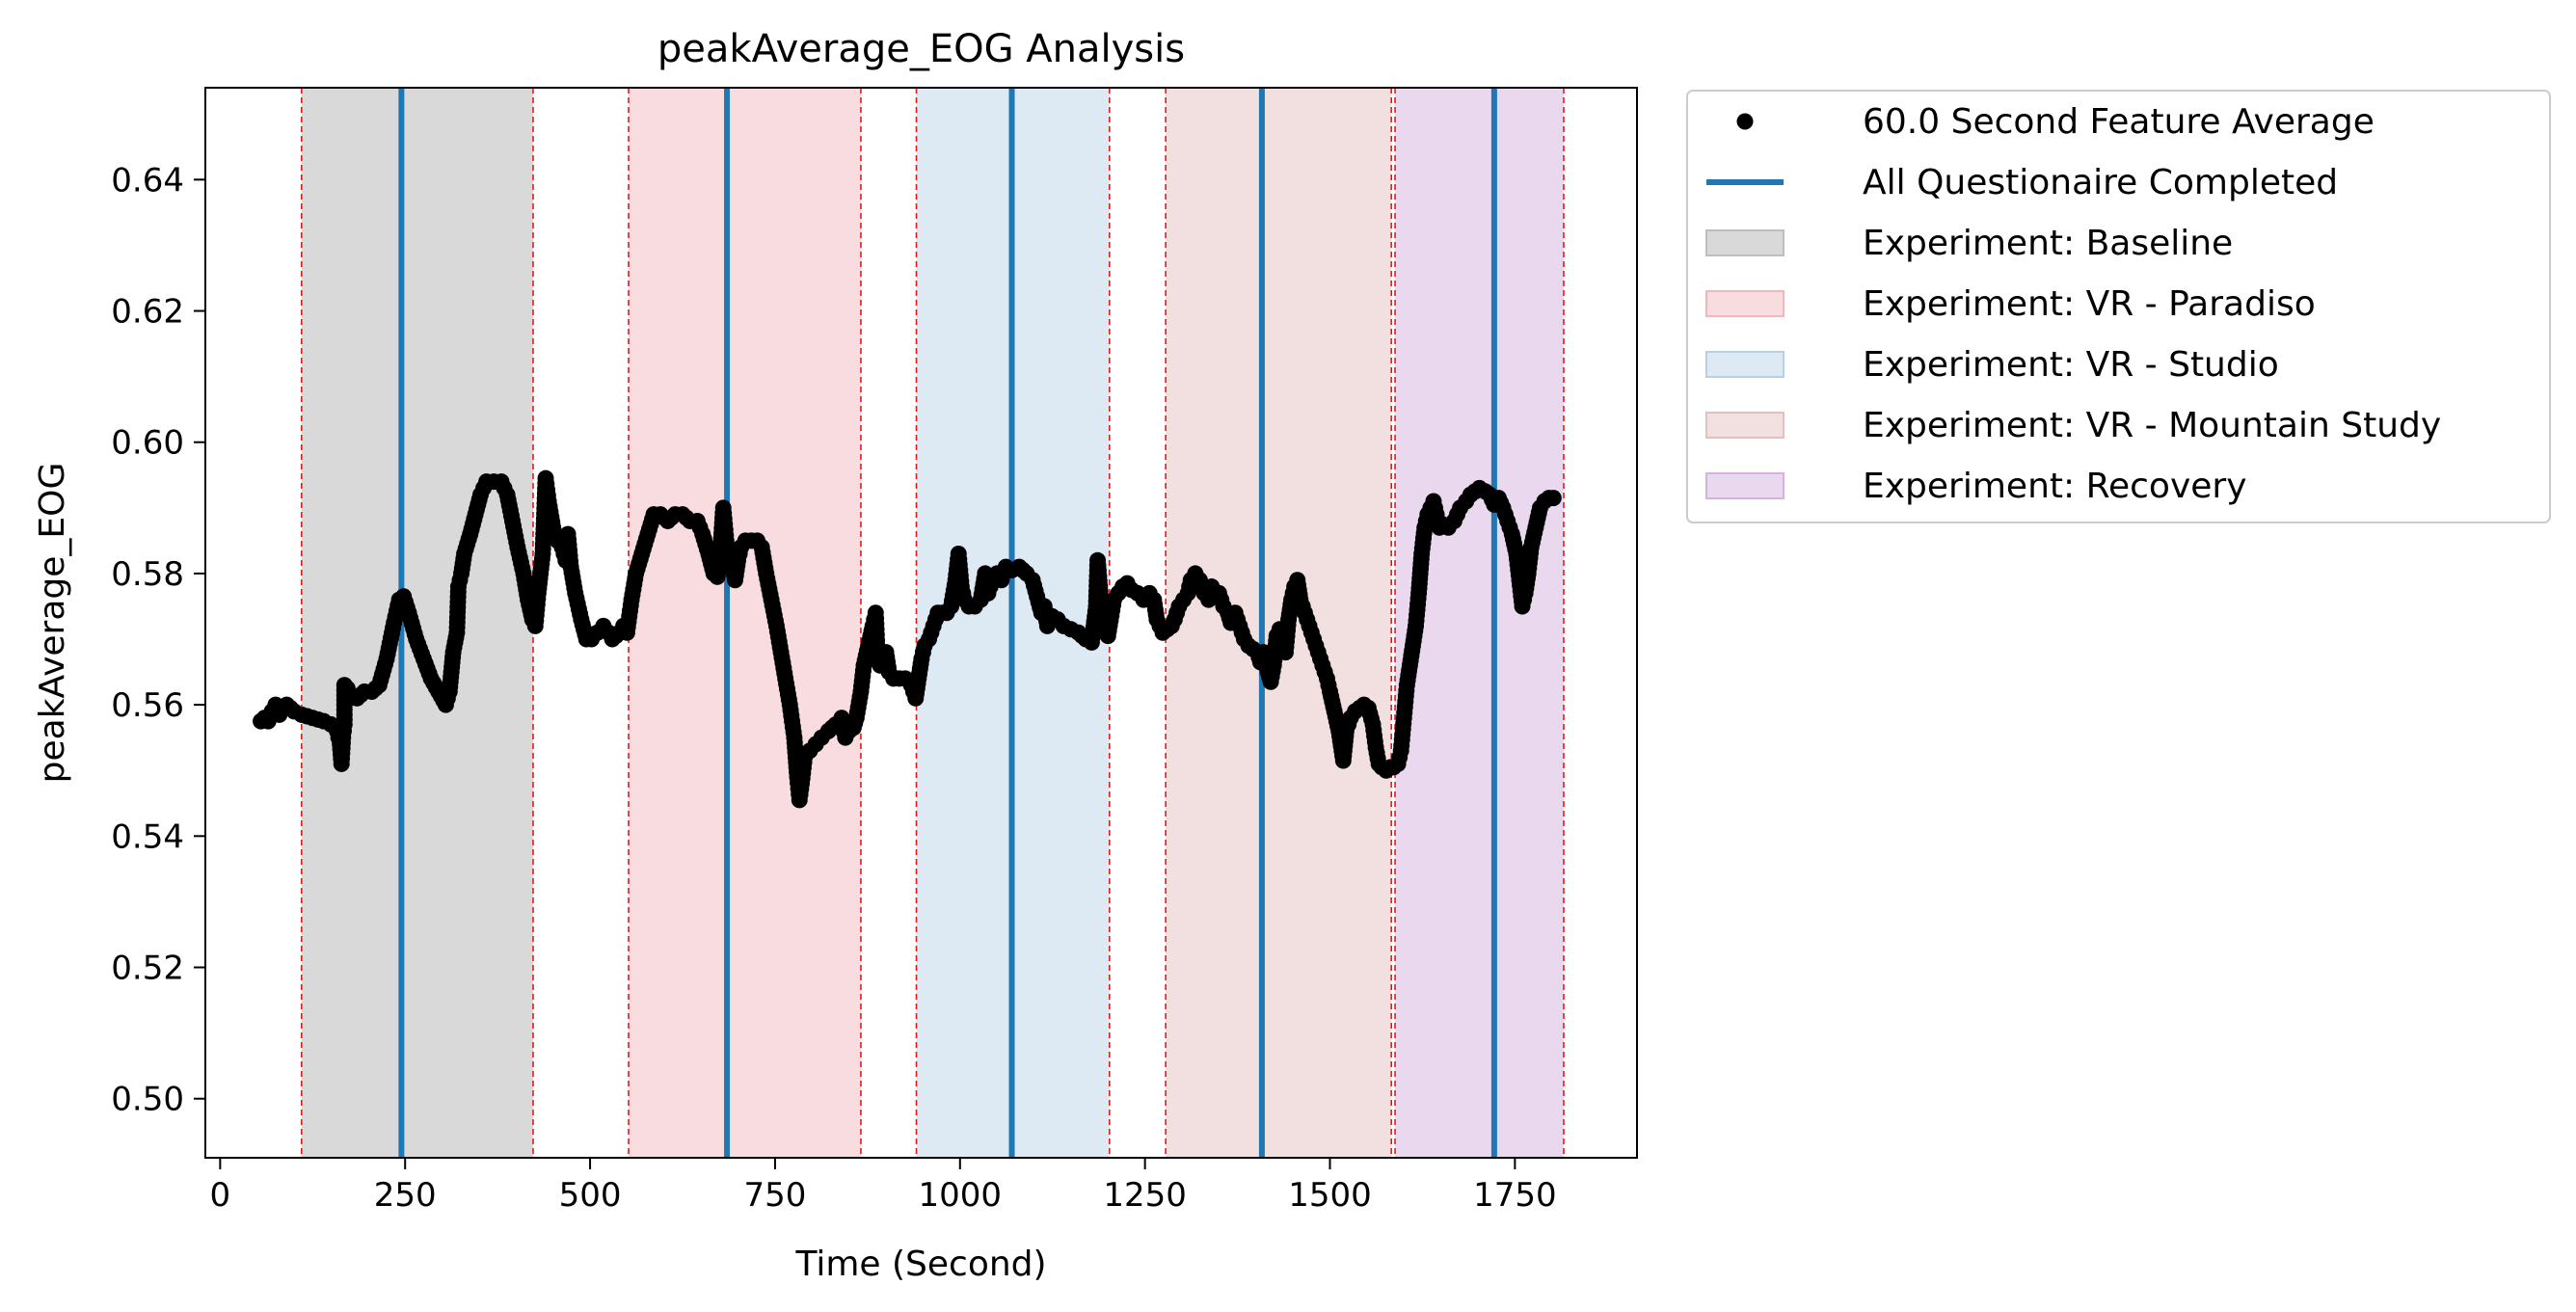  Describe the element at coordinates (591, 1195) in the screenshot. I see `x-tick-label-2: 500` at that location.